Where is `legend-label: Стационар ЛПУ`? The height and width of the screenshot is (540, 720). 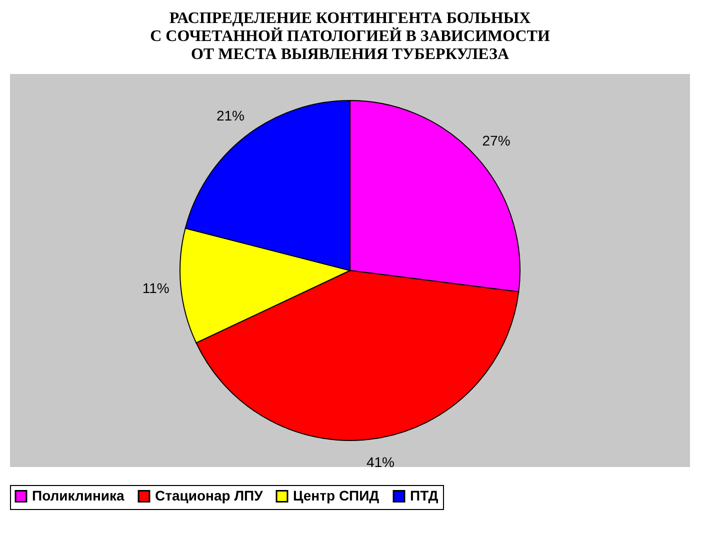
legend-label: Стационар ЛПУ is located at coordinates (209, 495).